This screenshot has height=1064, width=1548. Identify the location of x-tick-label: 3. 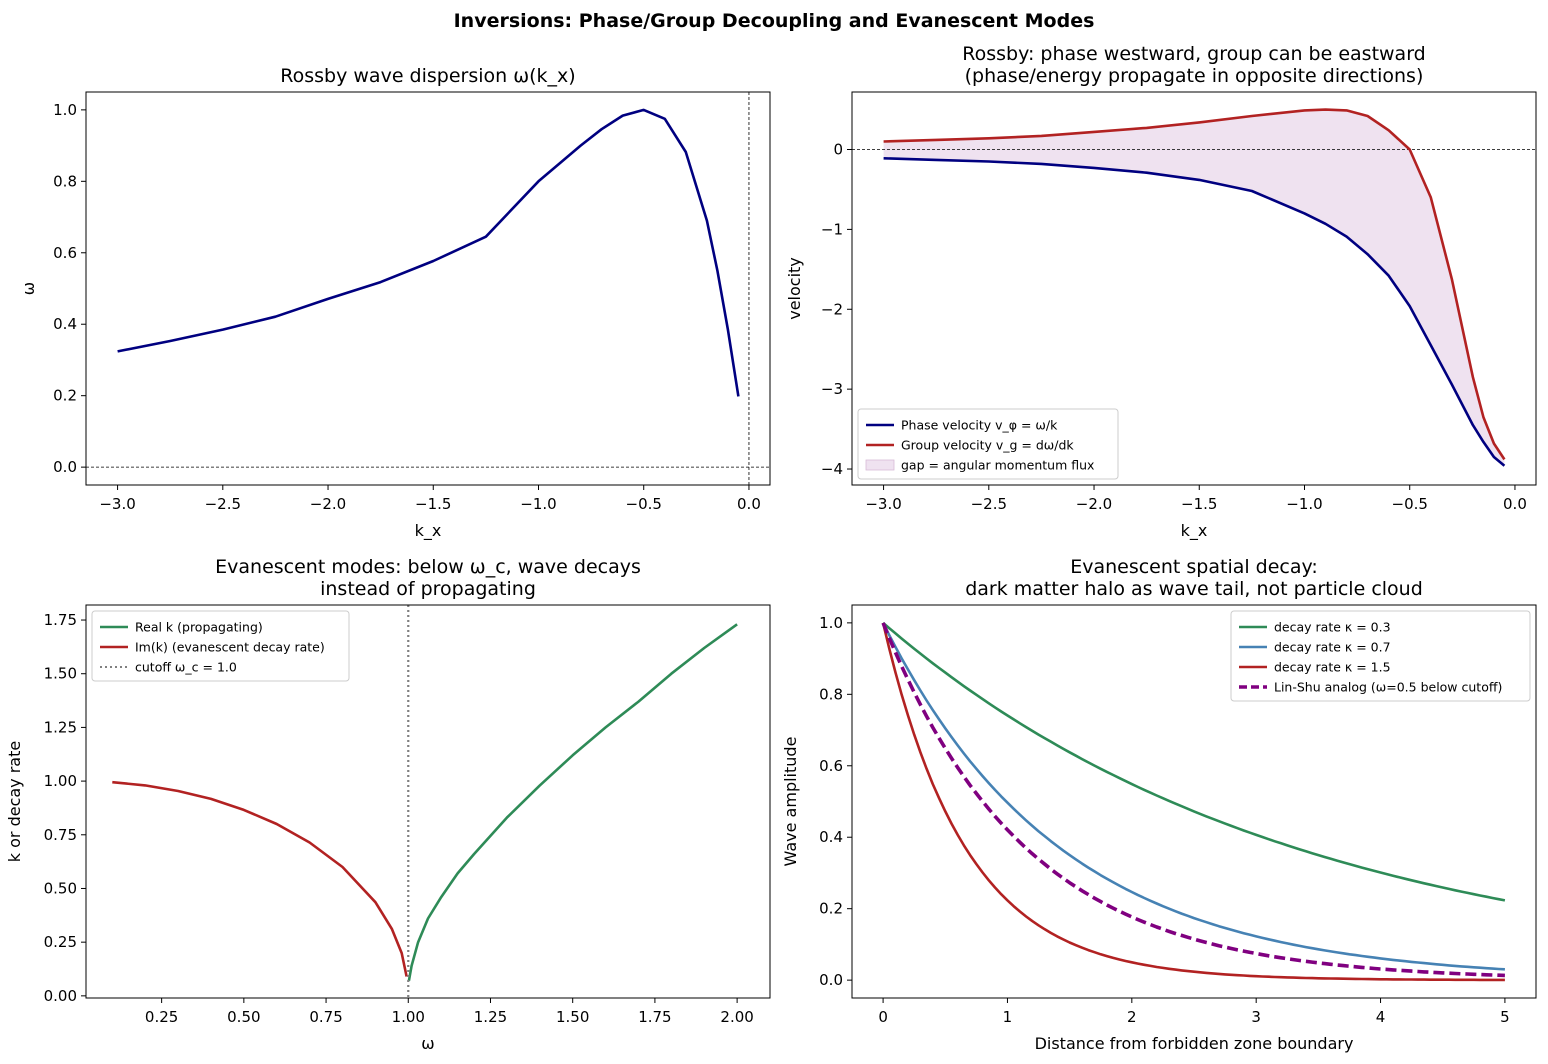
(1256, 1017).